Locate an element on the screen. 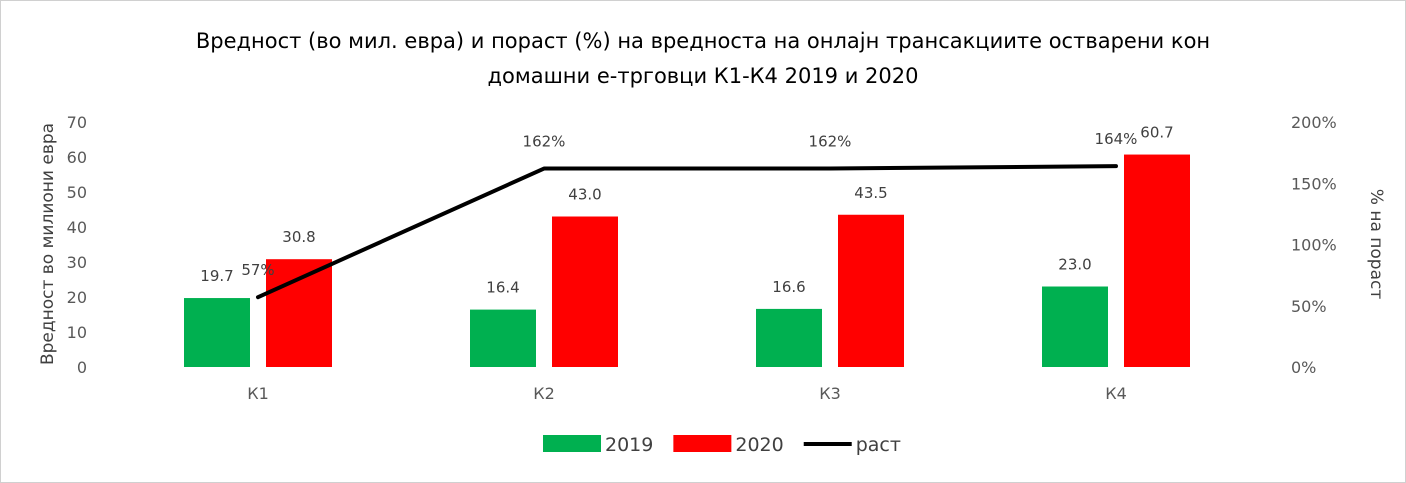 This screenshot has width=1406, height=483. legend-swatch-2020 is located at coordinates (702, 443).